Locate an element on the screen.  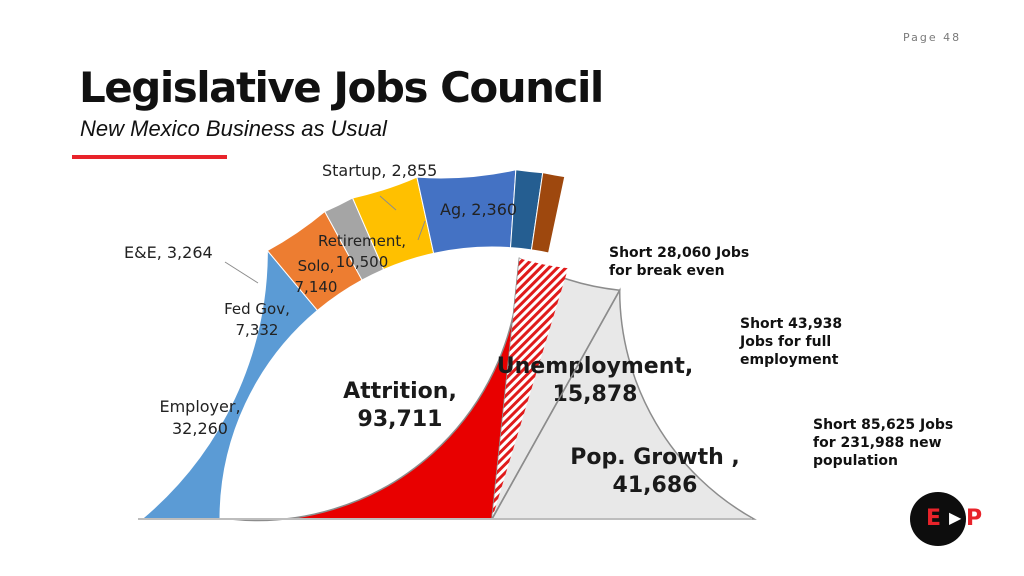
inner-slice-unemployment-hatched-part is located at coordinates (530, 388).